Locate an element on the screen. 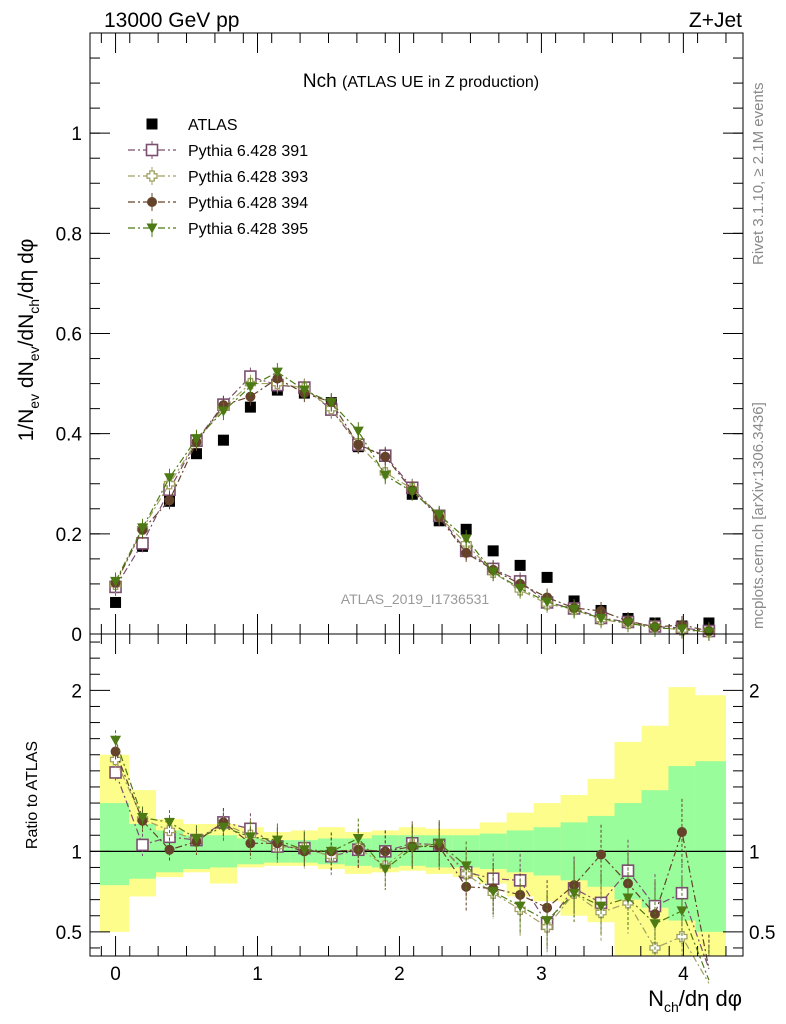 This screenshot has height=1024, width=786. legend-label: Pythia 6.428 395 is located at coordinates (248, 229).